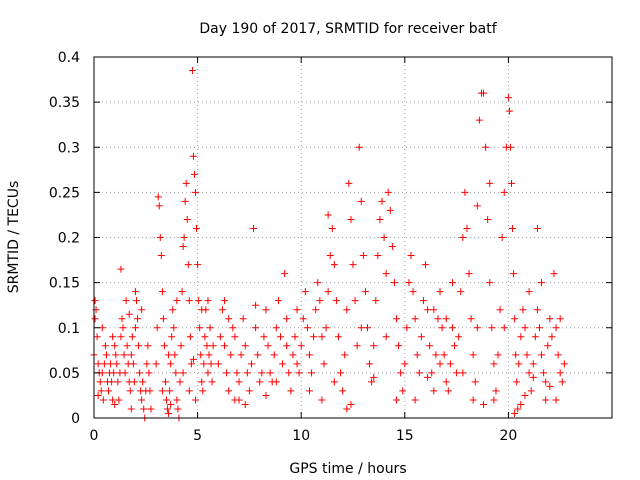 This screenshot has height=480, width=640. Describe the element at coordinates (64, 374) in the screenshot. I see `y-tick-label: 0.05` at that location.